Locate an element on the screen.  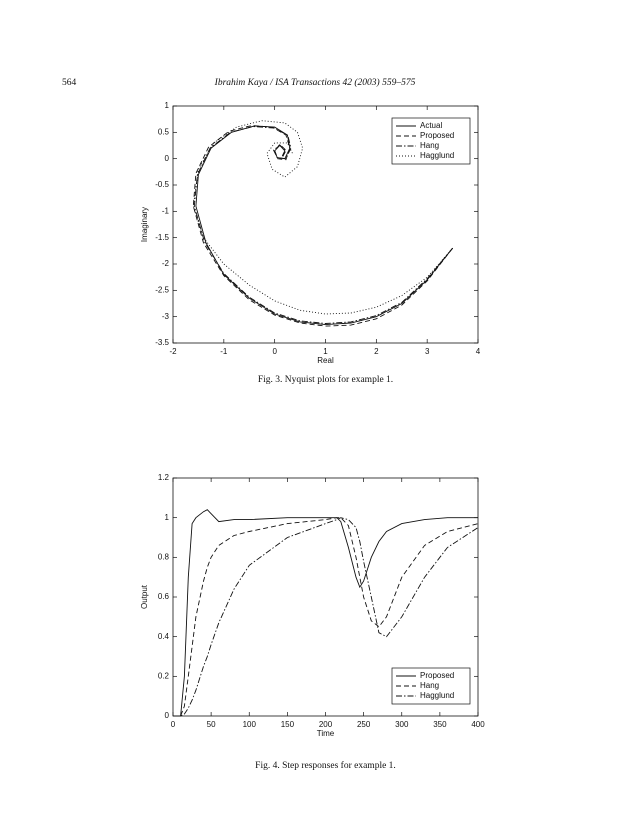
y-tick-label: 0.8 is located at coordinates (164, 556).